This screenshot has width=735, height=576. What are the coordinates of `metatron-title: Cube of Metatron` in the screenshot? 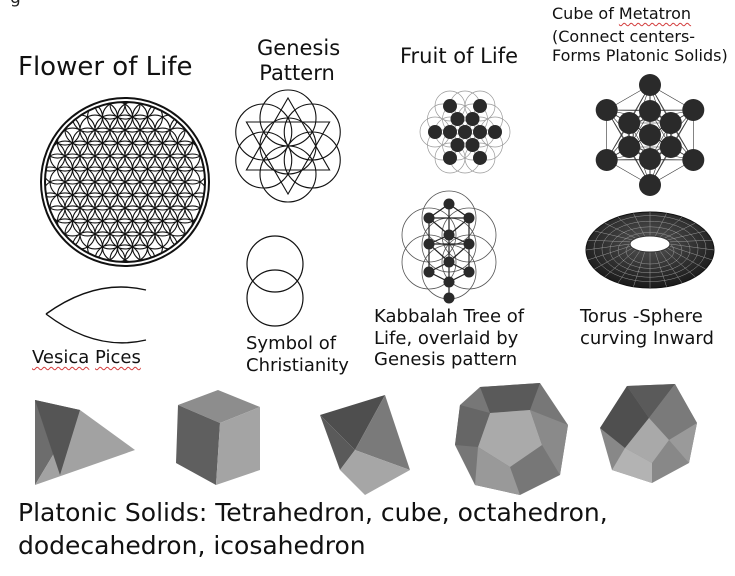 It's located at (621, 13).